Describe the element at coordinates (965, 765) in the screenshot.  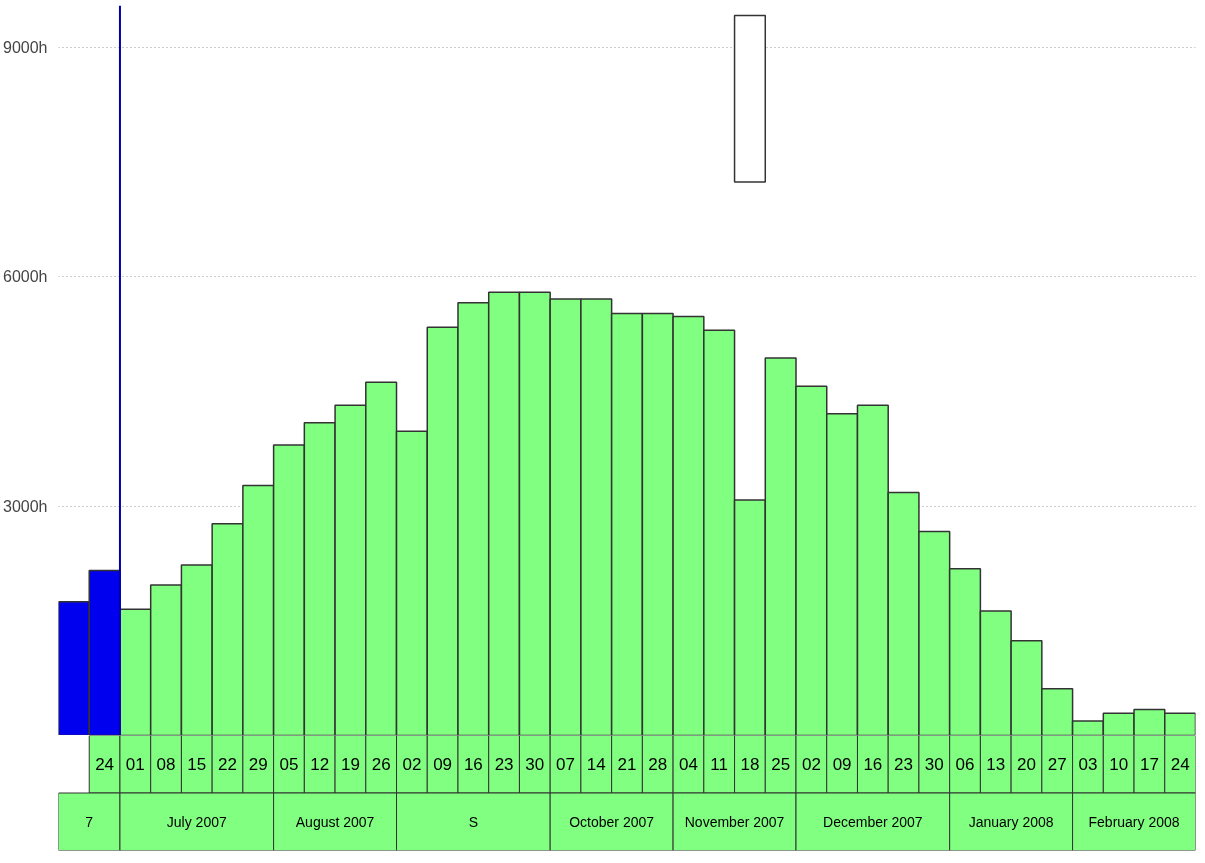
I see `x-tick-label: 06` at that location.